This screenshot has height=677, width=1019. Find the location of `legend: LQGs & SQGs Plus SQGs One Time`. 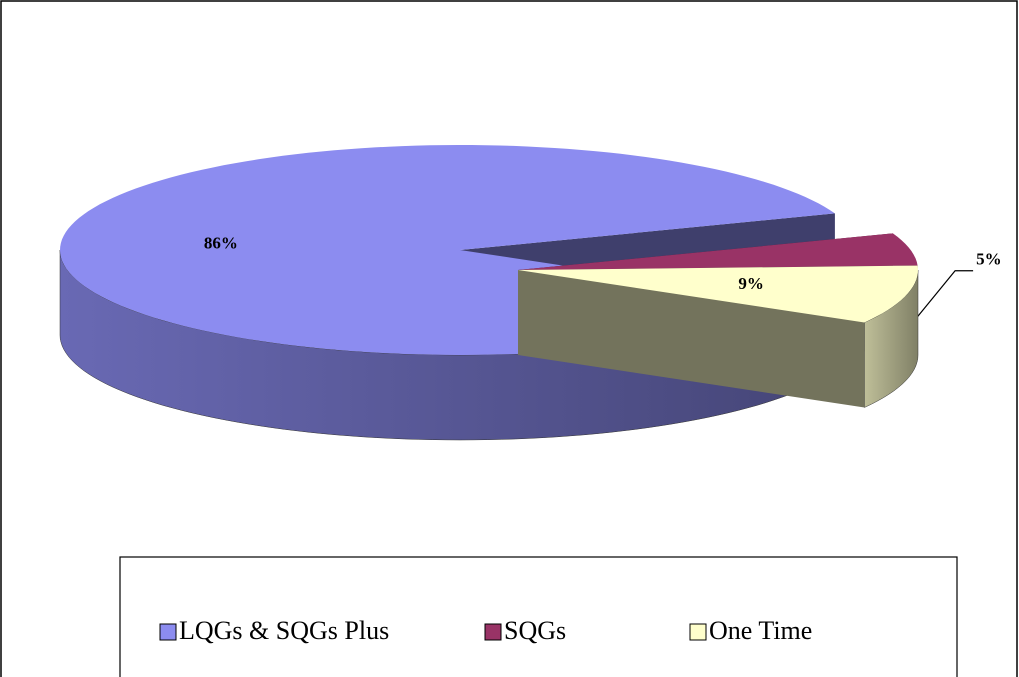

legend: LQGs & SQGs Plus SQGs One Time is located at coordinates (485, 630).